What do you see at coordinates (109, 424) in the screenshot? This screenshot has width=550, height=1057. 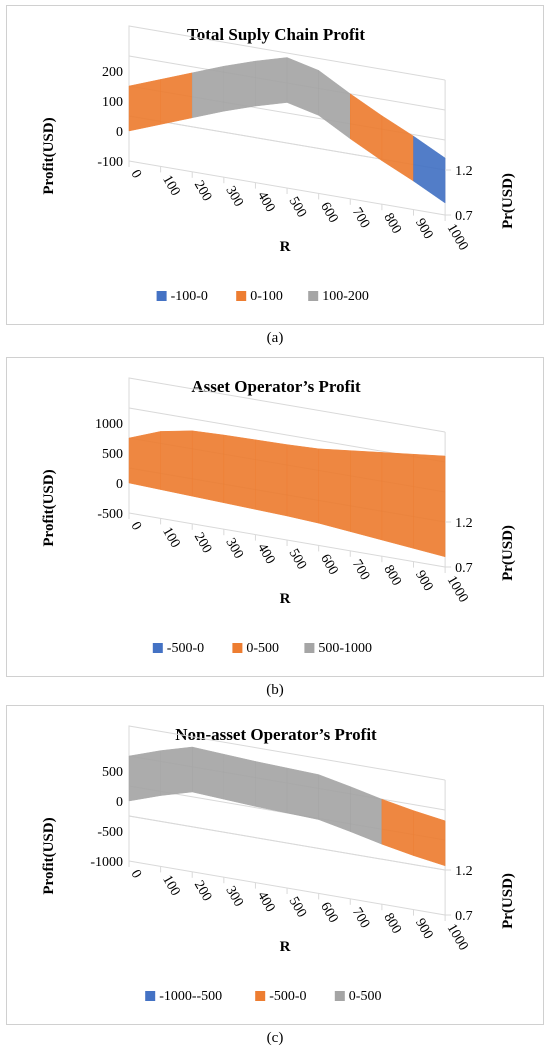 I see `y-tick-label: 1000` at bounding box center [109, 424].